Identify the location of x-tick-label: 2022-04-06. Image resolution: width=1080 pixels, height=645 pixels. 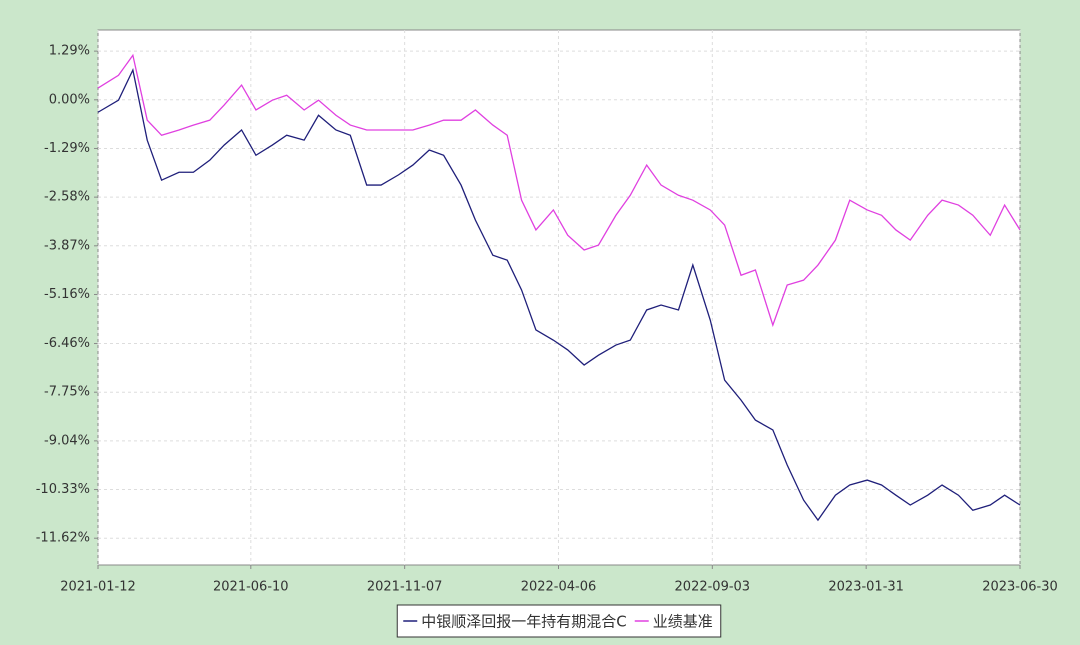
(559, 587).